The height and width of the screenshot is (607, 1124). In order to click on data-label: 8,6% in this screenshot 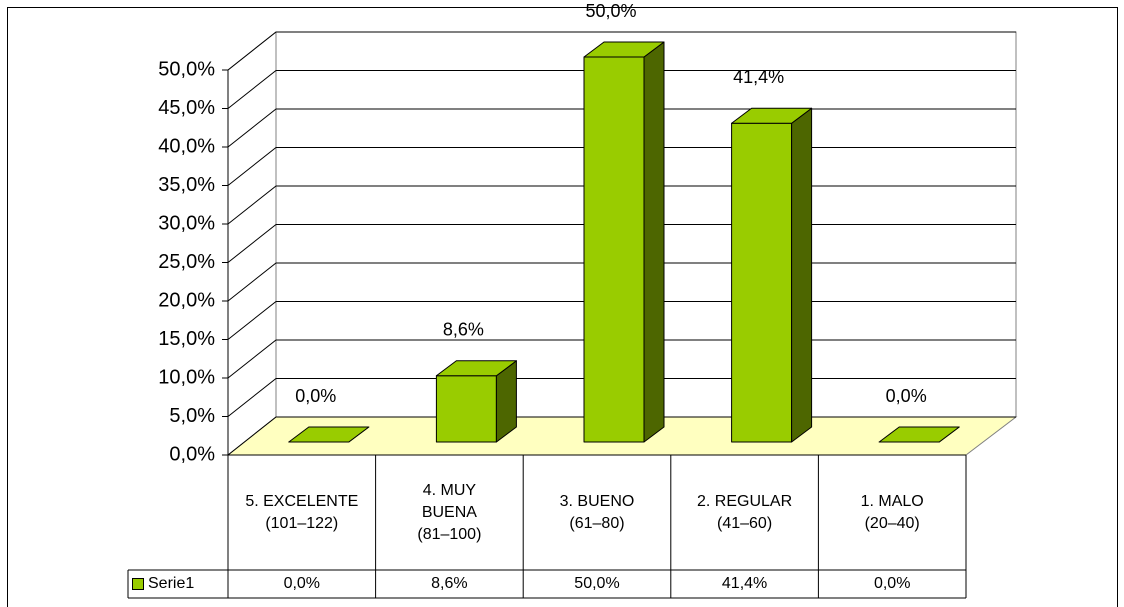, I will do `click(463, 330)`.